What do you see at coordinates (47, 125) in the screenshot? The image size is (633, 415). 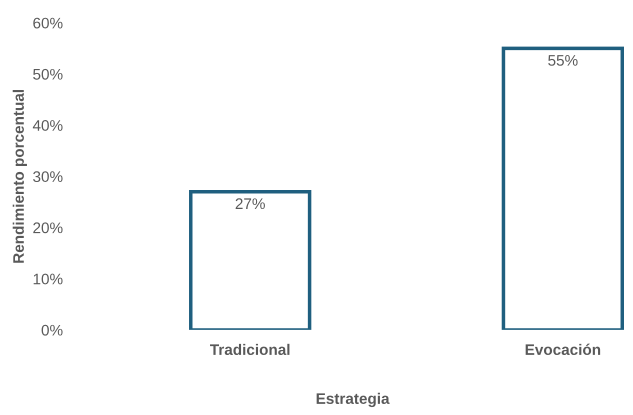 I see `y-tick-label: 40%` at bounding box center [47, 125].